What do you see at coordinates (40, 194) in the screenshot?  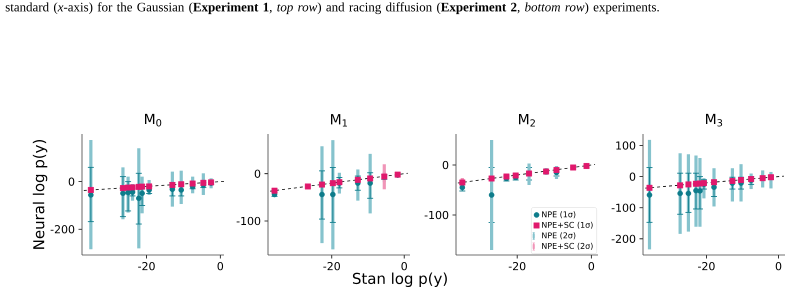 I see `y-axis-title: Neural log p(y)` at bounding box center [40, 194].